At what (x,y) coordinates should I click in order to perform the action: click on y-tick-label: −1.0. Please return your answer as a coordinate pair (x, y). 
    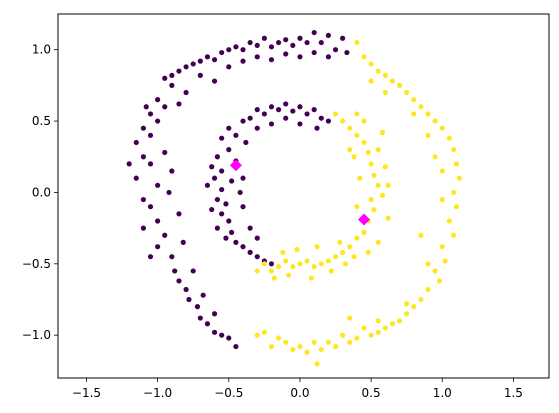
    Looking at the image, I should click on (36, 335).